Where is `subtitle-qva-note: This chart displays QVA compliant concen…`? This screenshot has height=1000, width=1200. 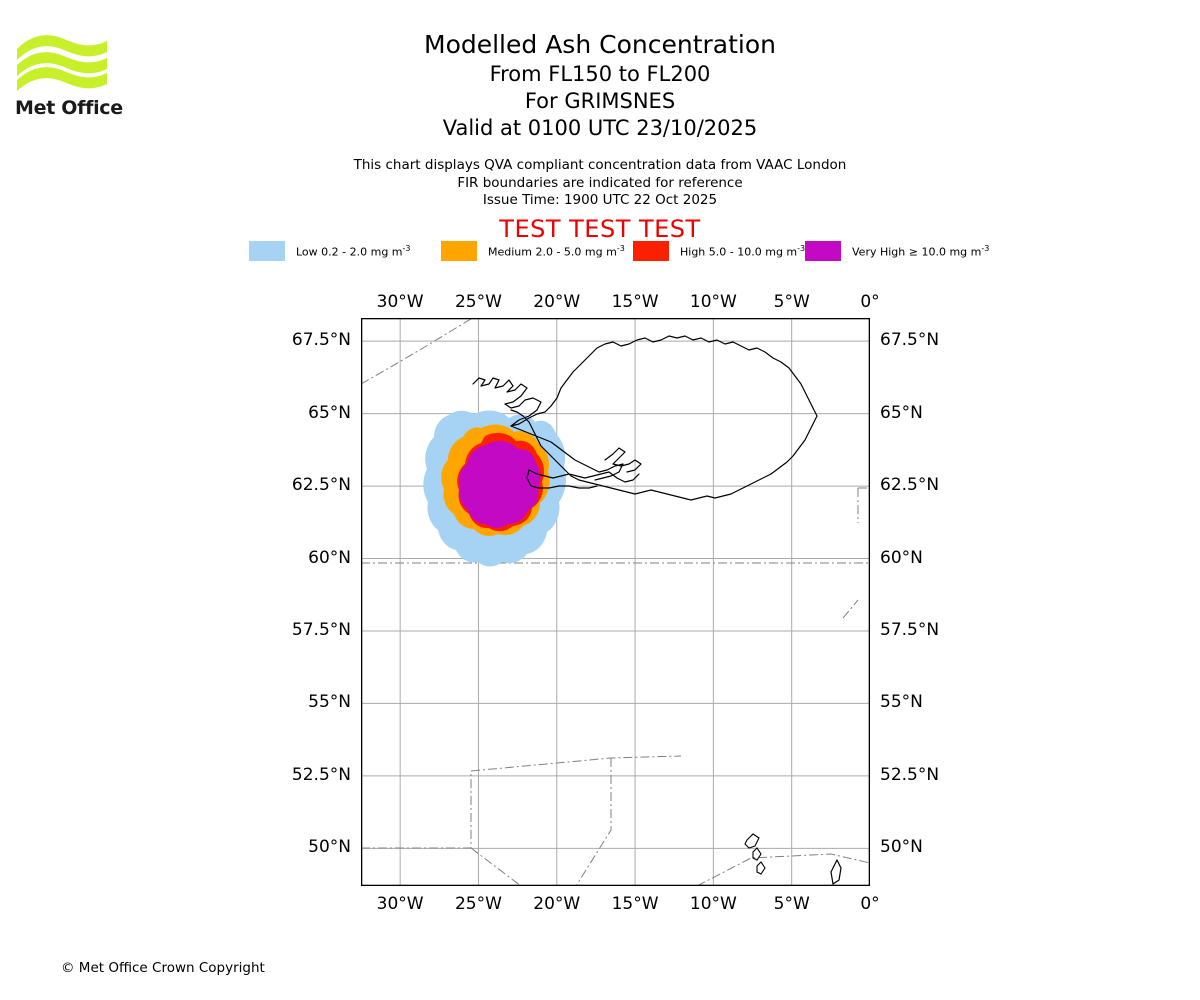 subtitle-qva-note: This chart displays QVA compliant concen… is located at coordinates (600, 165).